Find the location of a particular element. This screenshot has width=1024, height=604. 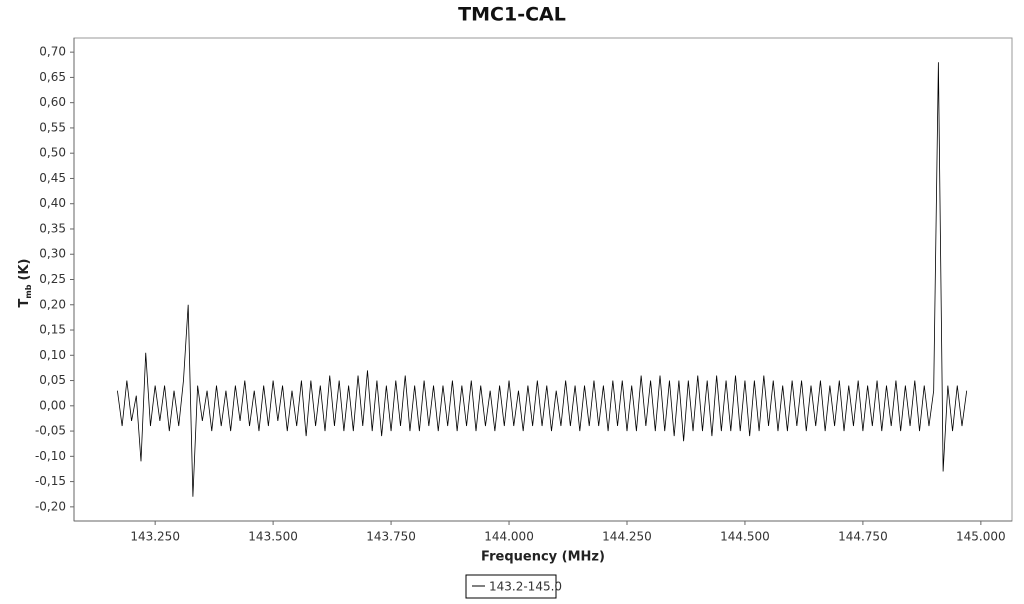

y-tick-label: 0,00 is located at coordinates (52, 405).